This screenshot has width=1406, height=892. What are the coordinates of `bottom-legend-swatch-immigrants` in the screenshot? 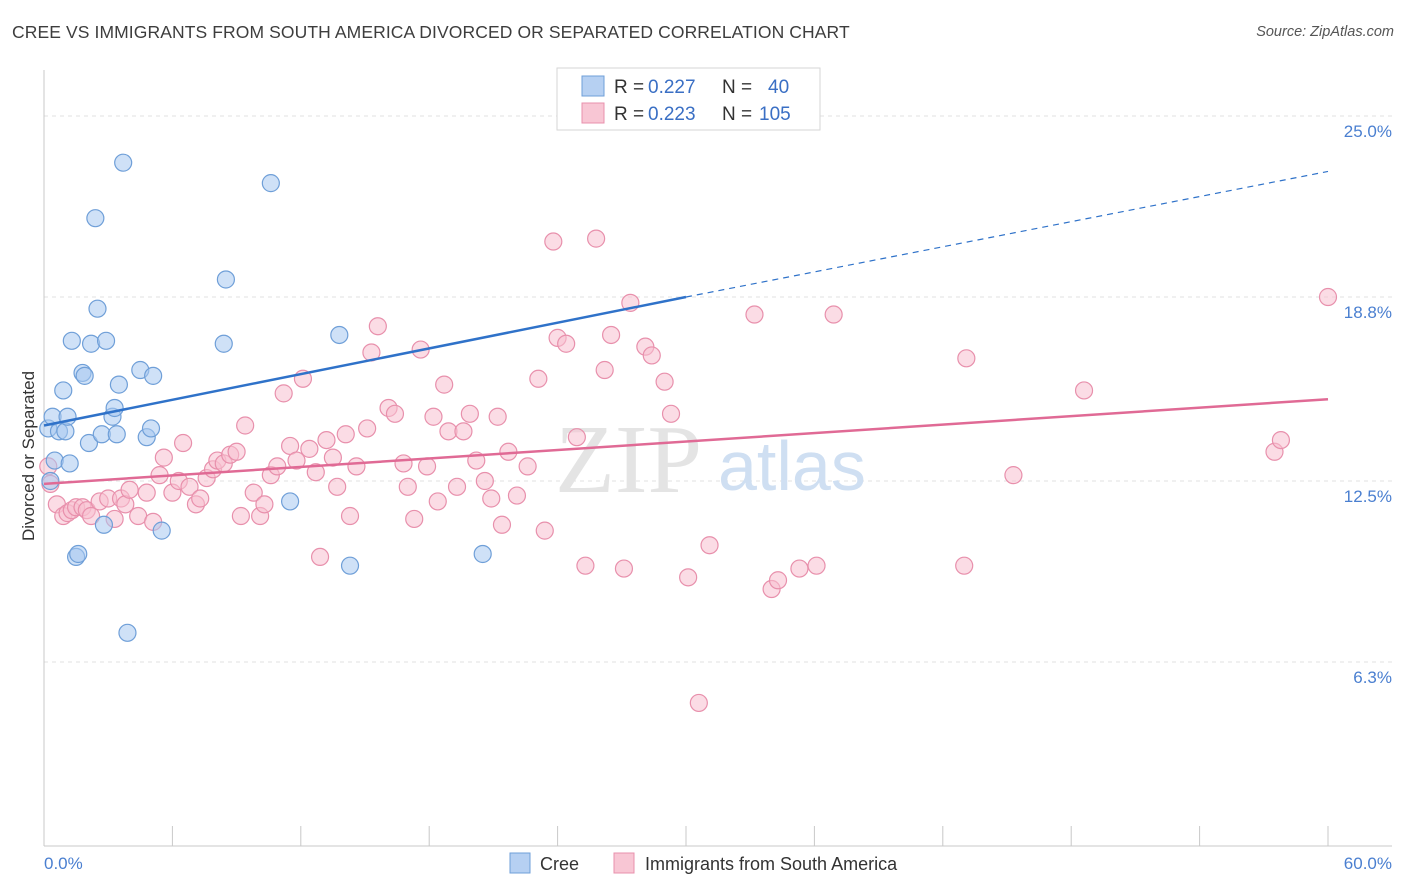 It's located at (624, 863).